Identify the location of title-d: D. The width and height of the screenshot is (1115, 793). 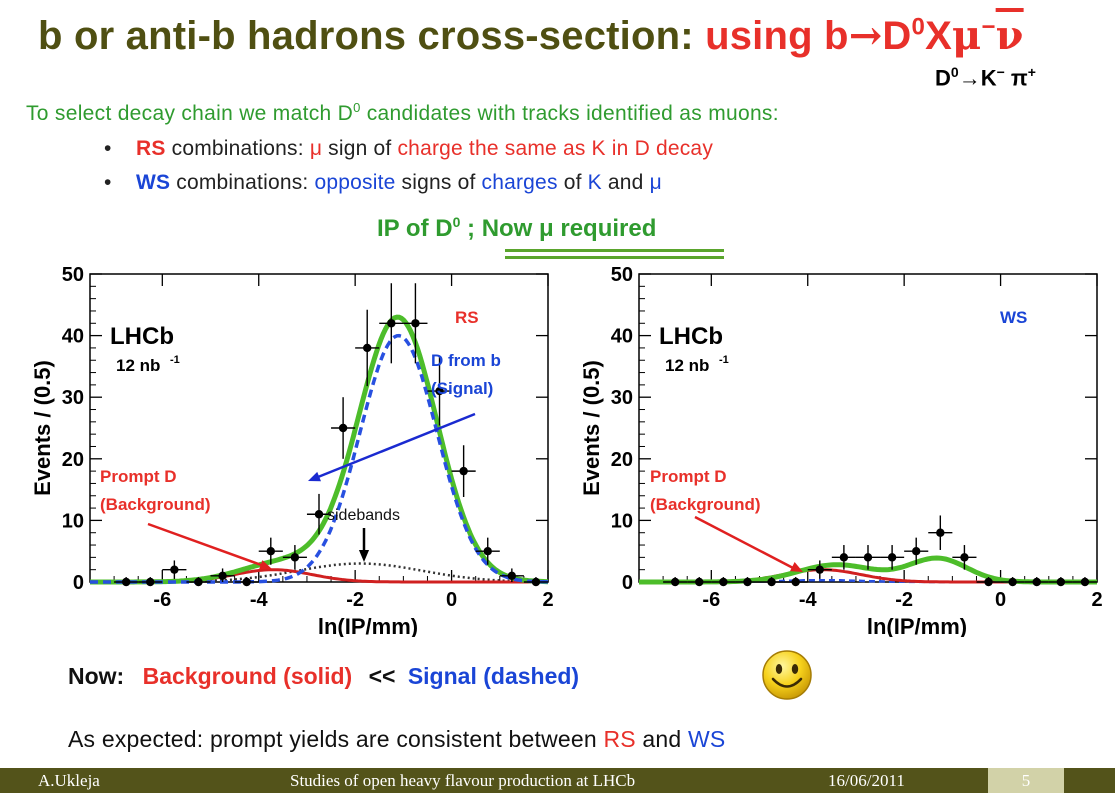
(897, 36).